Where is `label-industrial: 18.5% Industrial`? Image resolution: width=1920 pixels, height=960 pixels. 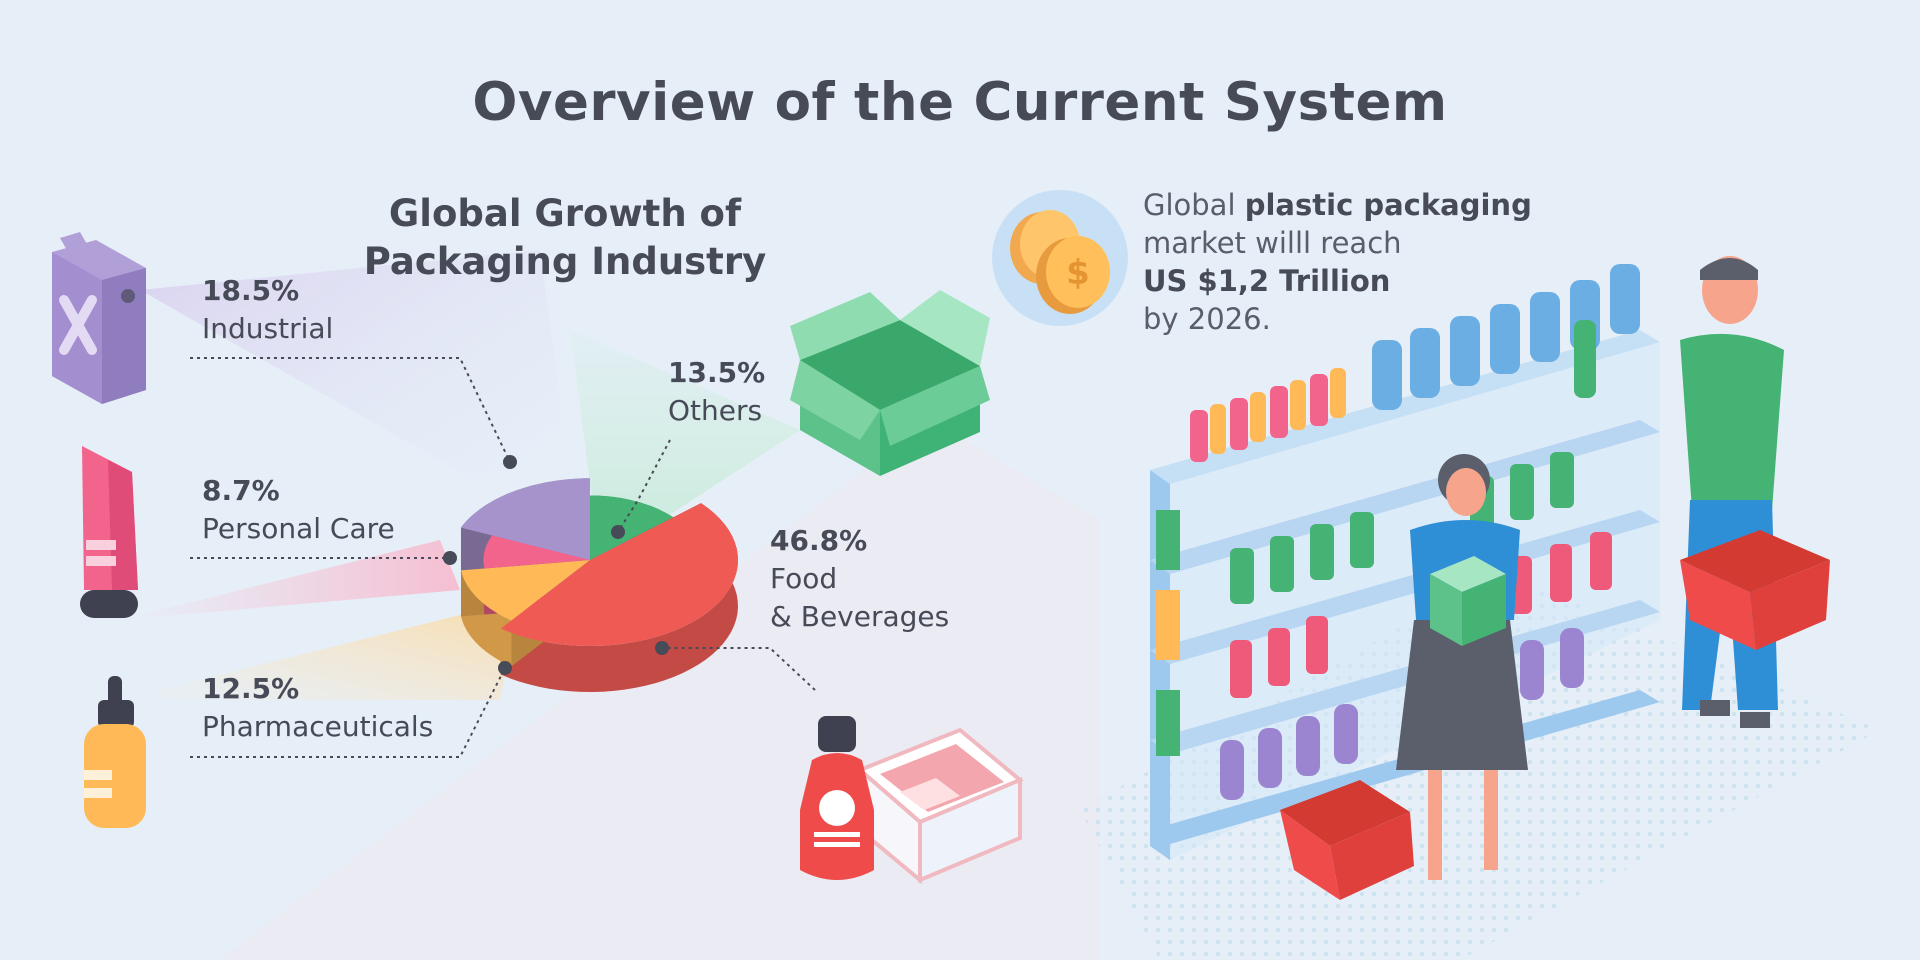
label-industrial: 18.5% Industrial is located at coordinates (267, 310).